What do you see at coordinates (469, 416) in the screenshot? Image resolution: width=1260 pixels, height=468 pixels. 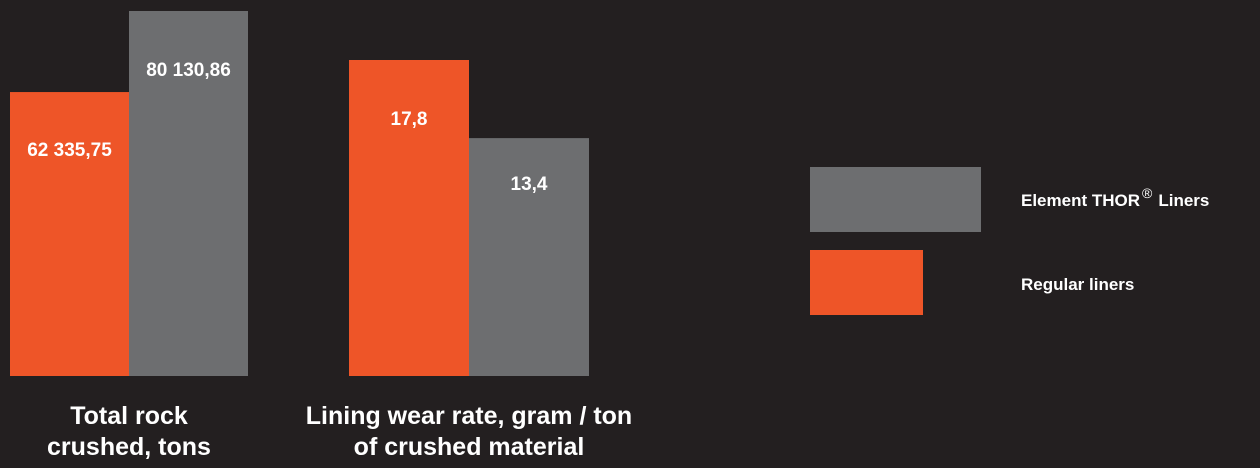 I see `category-label-line: Lining wear rate, gram / ton` at bounding box center [469, 416].